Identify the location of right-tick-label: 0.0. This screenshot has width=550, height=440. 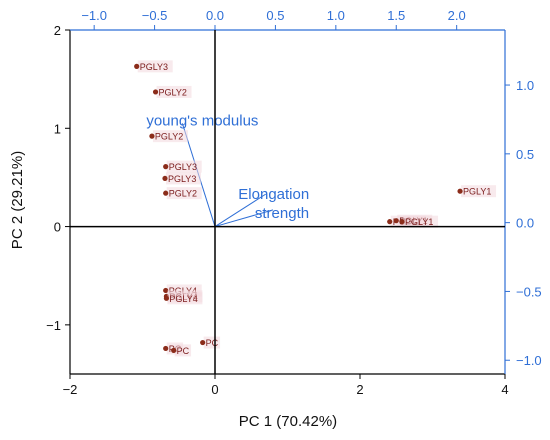
(525, 223).